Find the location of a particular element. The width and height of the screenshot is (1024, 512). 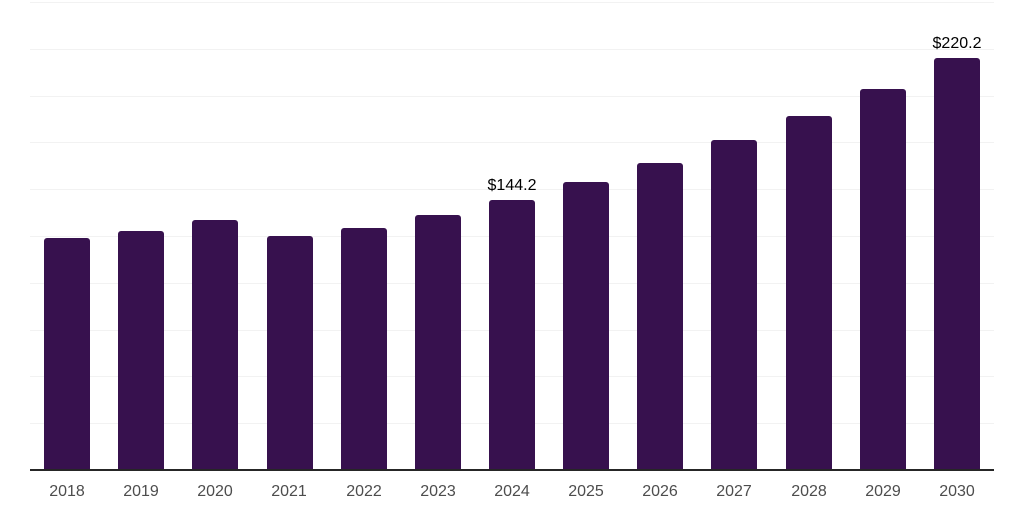

bar-2018 is located at coordinates (67, 354).